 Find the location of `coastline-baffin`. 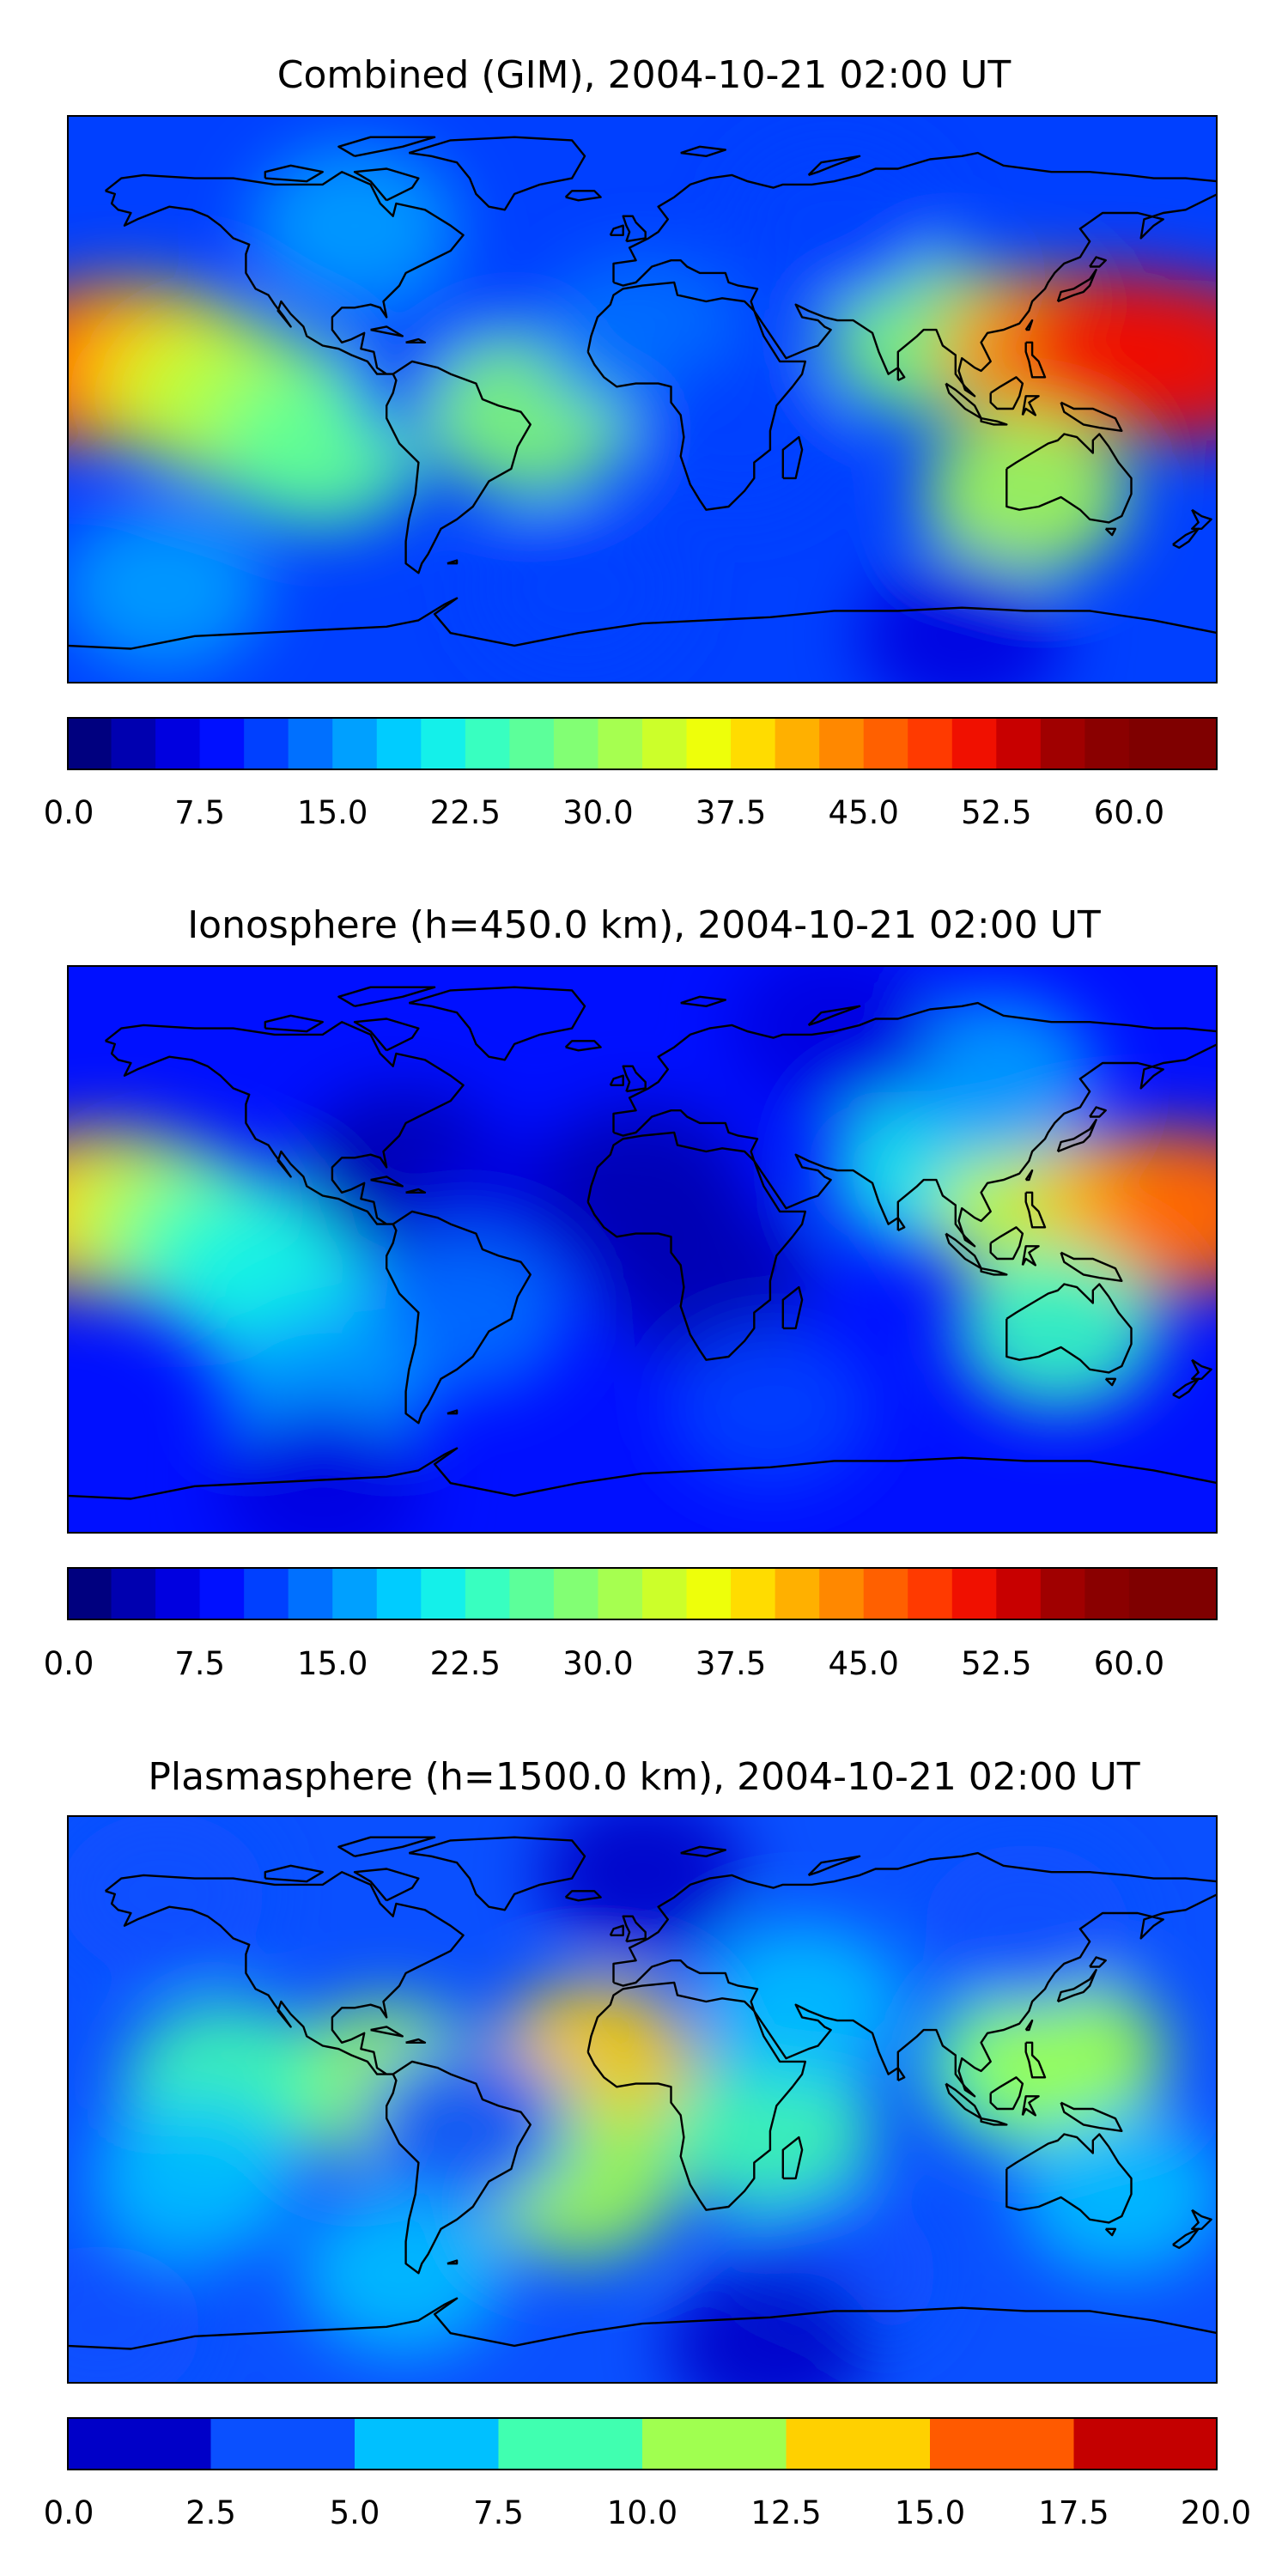

coastline-baffin is located at coordinates (387, 1885).